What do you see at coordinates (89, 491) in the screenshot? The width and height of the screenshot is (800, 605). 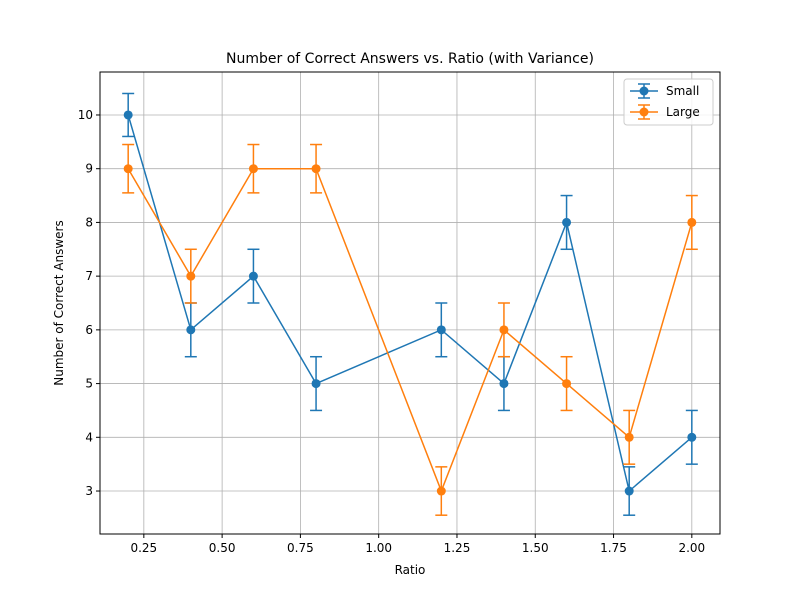 I see `y-tick-label: 3` at bounding box center [89, 491].